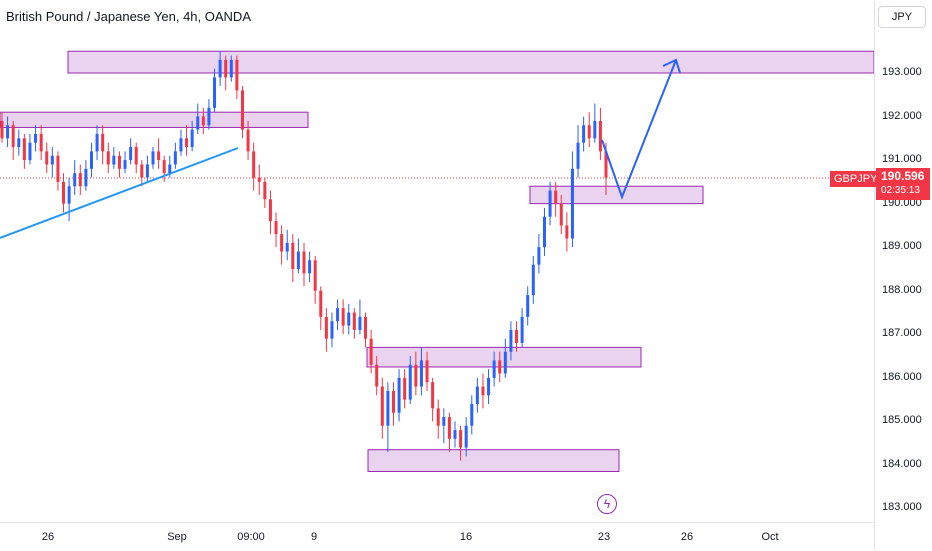 This screenshot has width=932, height=551. I want to click on time-axis, so click(437, 536).